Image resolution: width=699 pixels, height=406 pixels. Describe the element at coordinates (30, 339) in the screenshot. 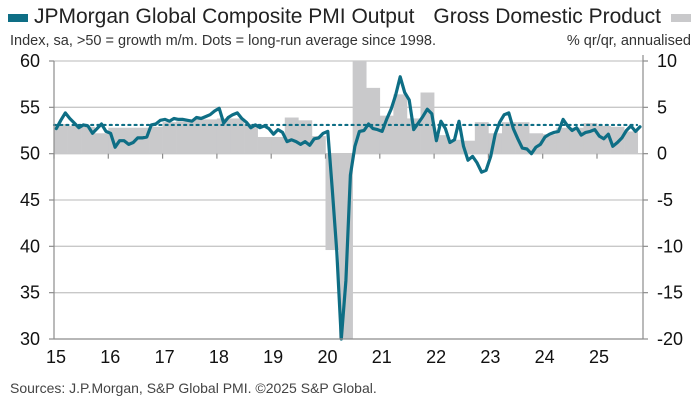

I see `left-axis-label: 30` at that location.